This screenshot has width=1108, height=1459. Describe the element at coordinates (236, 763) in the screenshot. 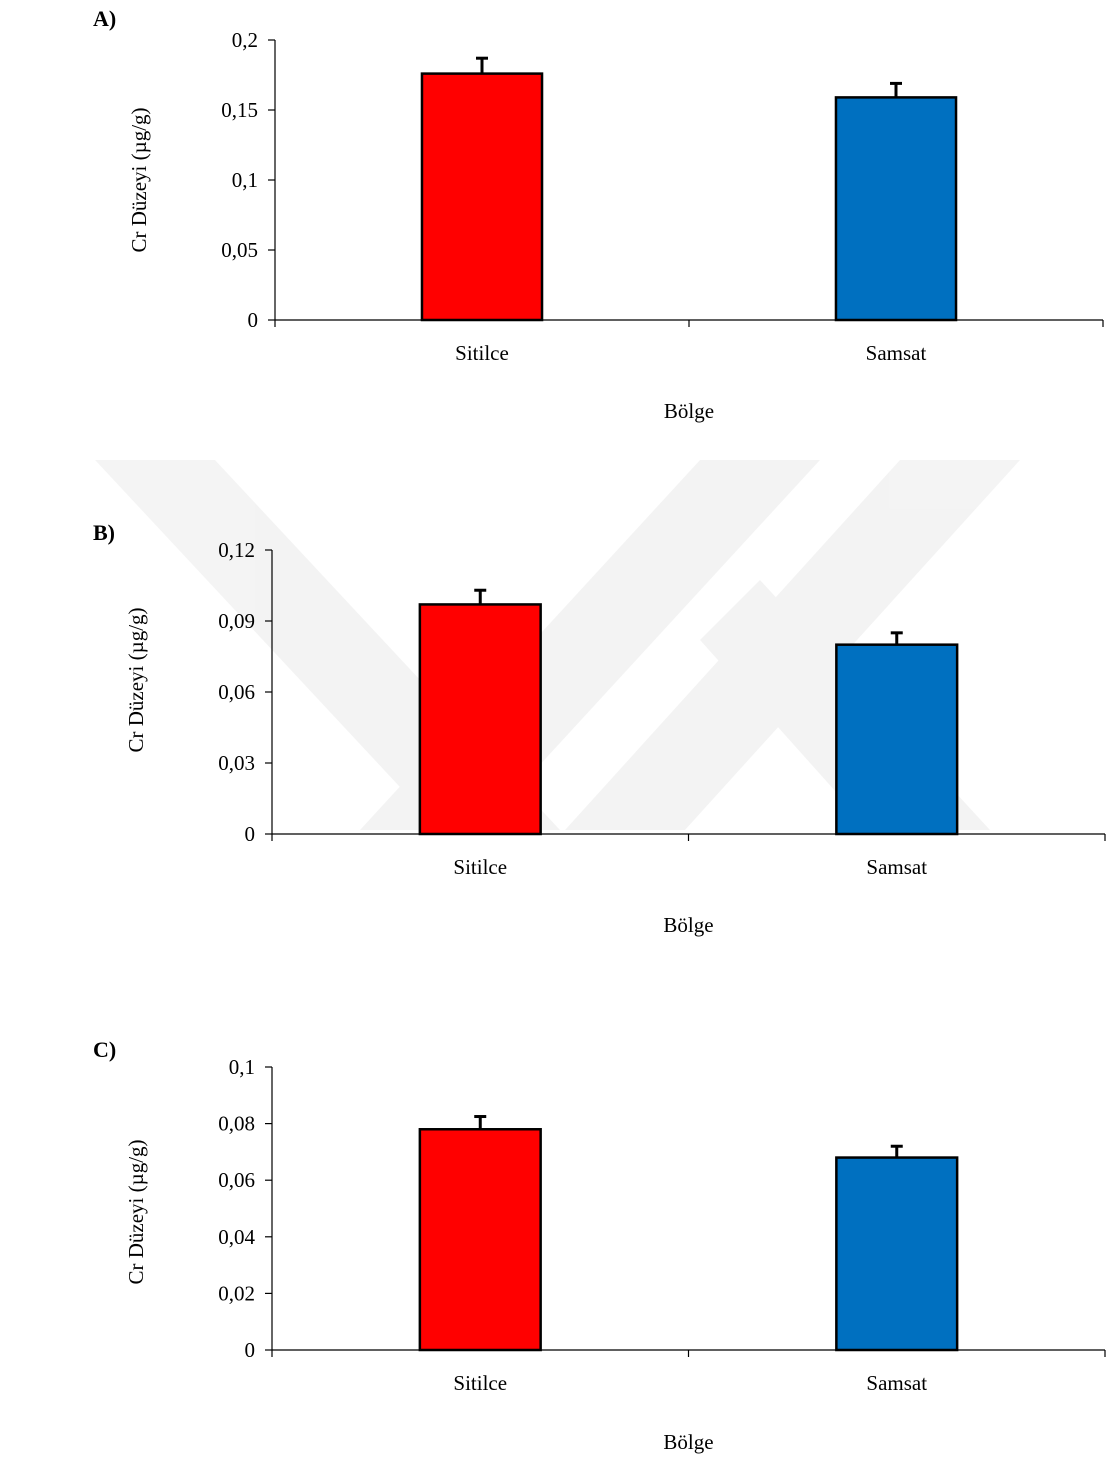

I see `y-tick-label: 0,03` at that location.